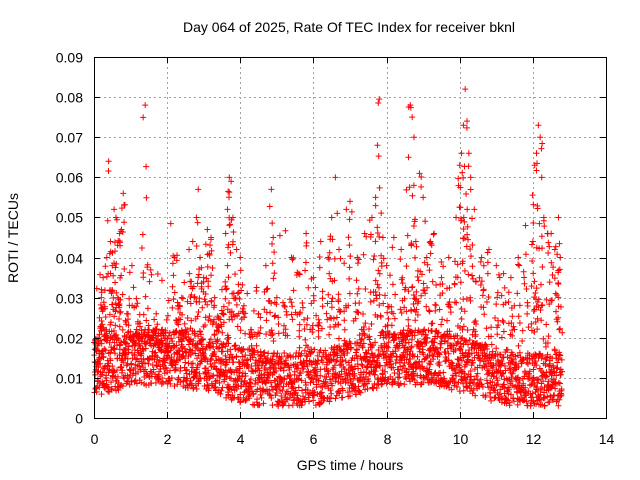 The height and width of the screenshot is (480, 640). Describe the element at coordinates (69, 379) in the screenshot. I see `y-tick-label: 0.01` at that location.